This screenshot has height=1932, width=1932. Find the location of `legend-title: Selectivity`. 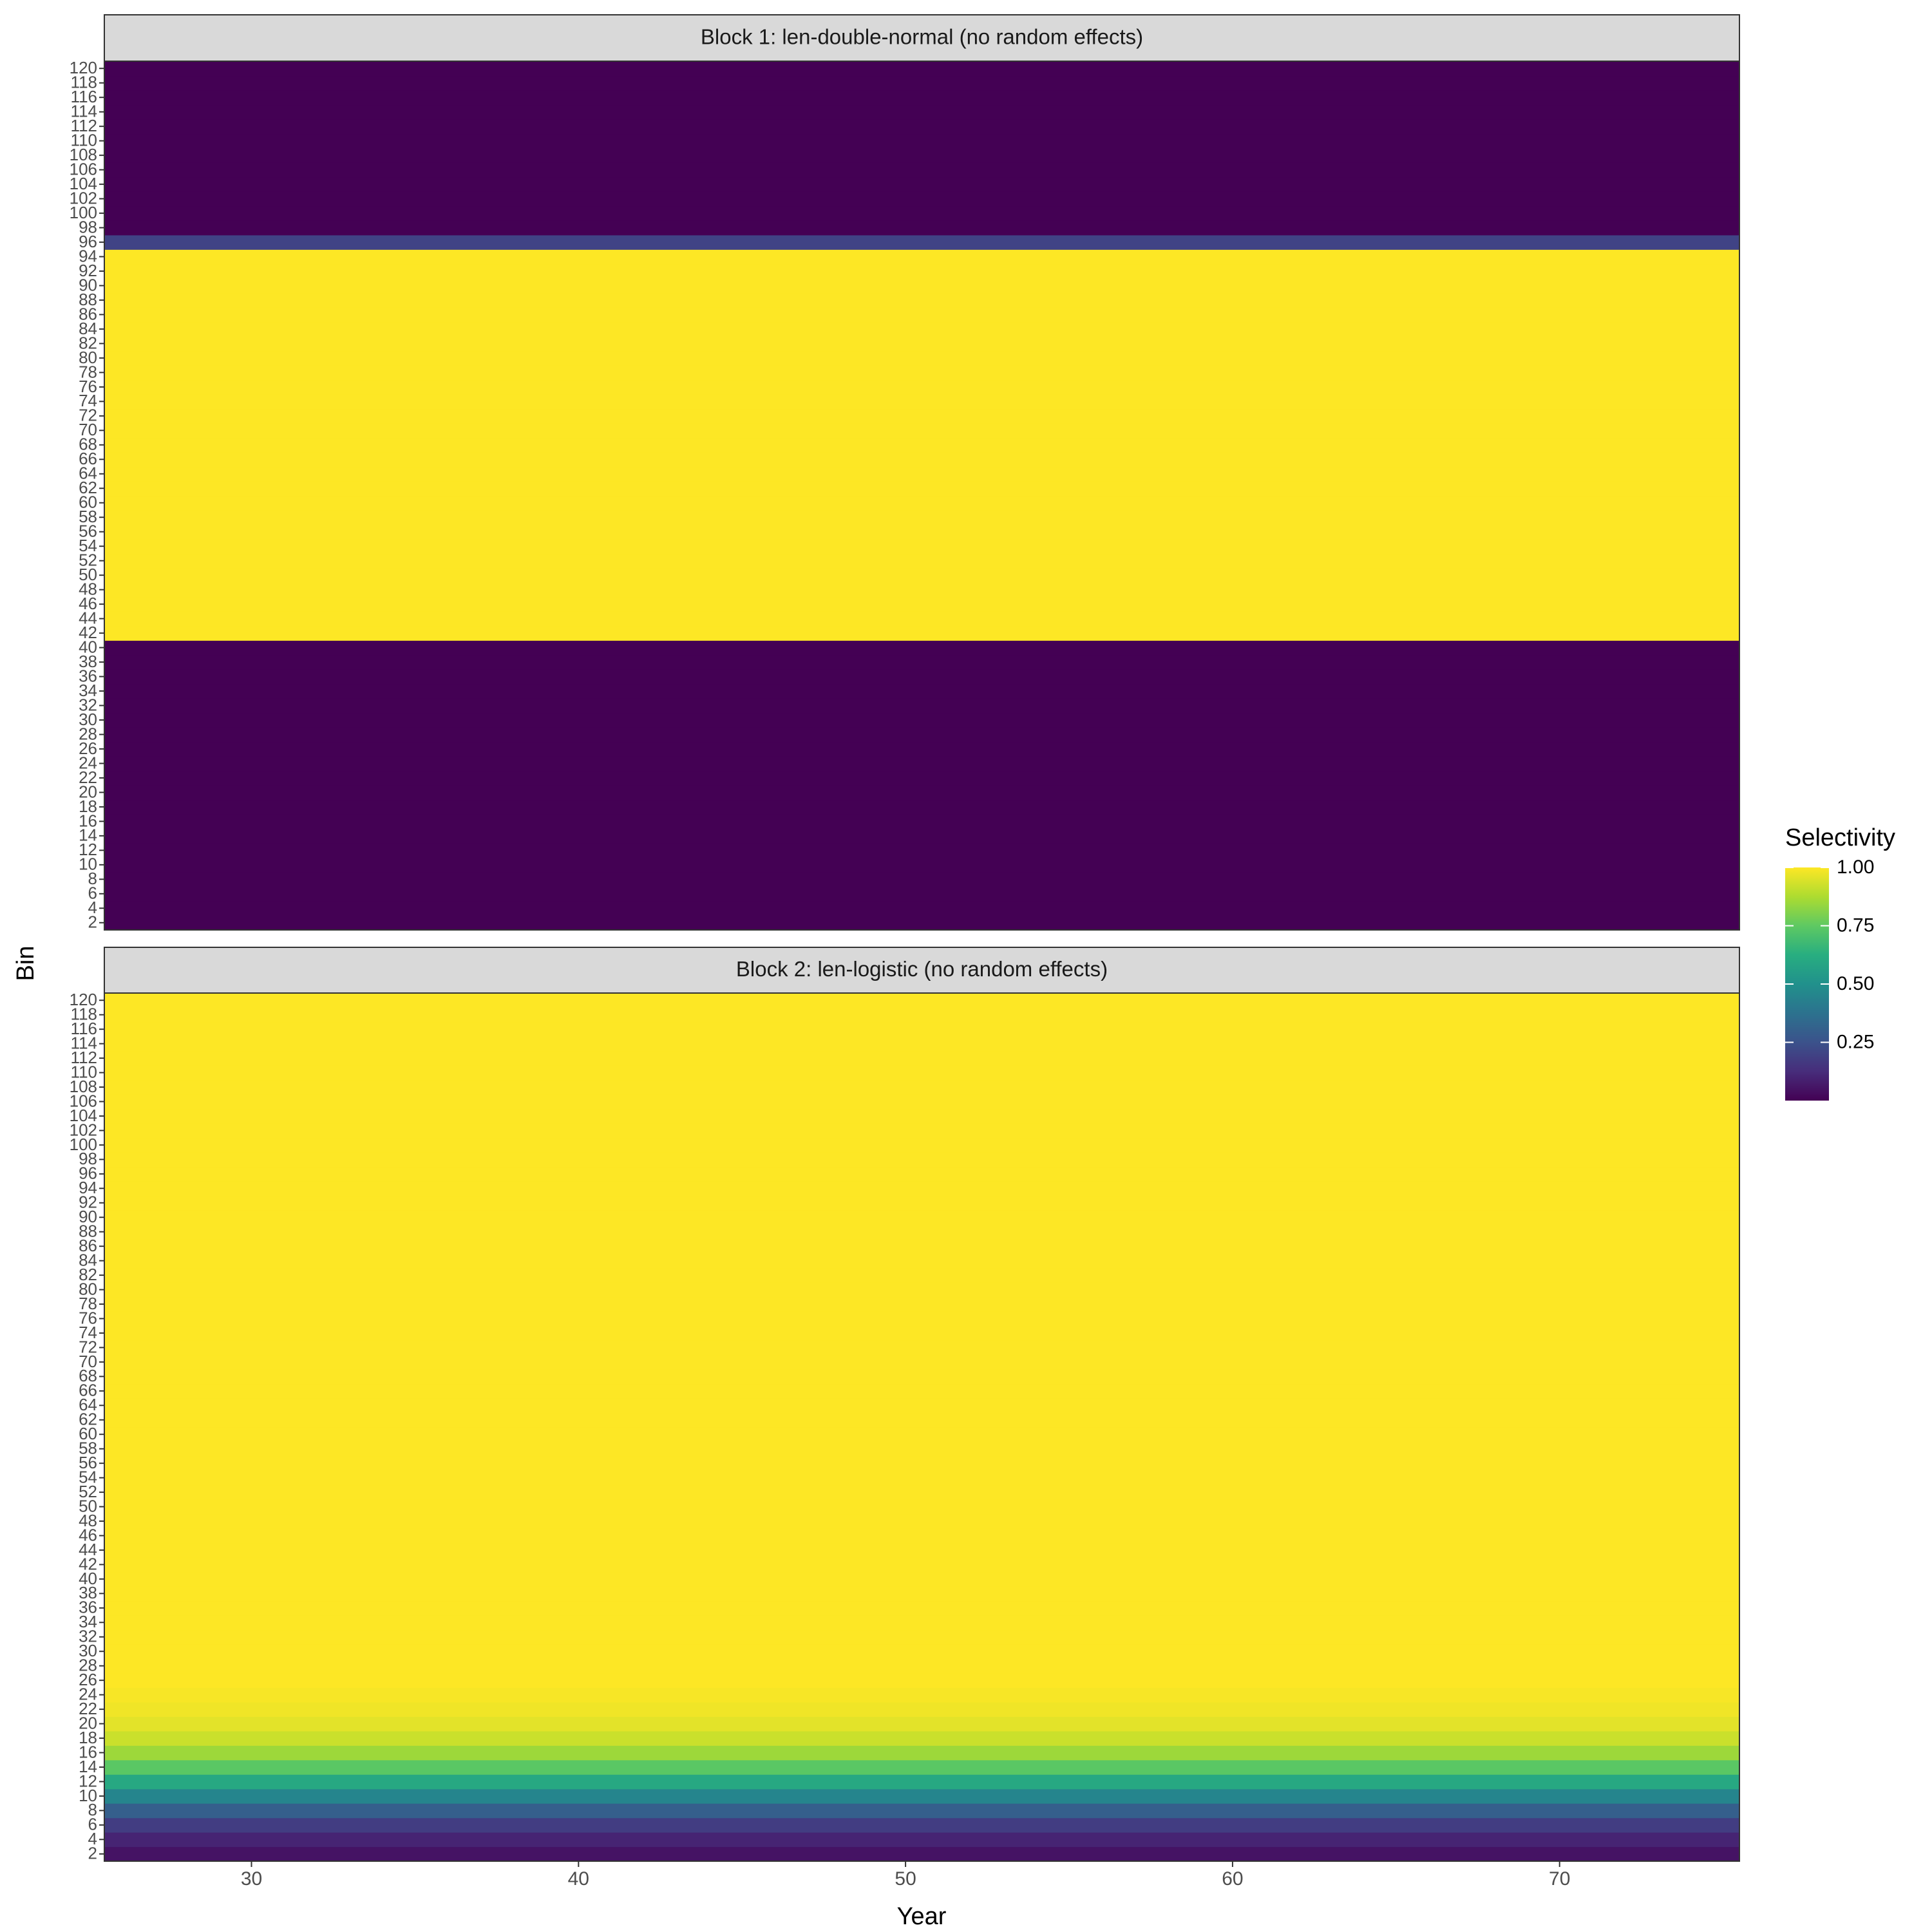

legend-title: Selectivity is located at coordinates (1840, 838).